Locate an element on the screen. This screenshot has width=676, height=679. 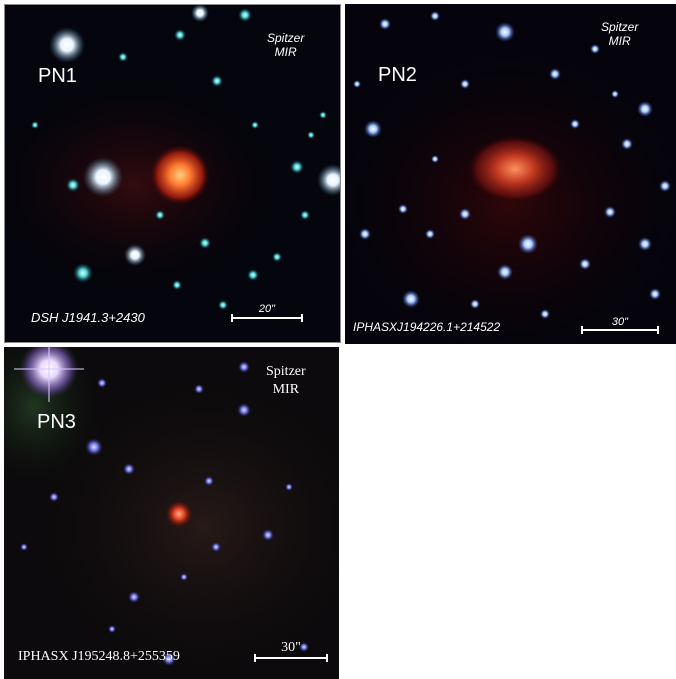
pn1-label: PN1 is located at coordinates (57, 76).